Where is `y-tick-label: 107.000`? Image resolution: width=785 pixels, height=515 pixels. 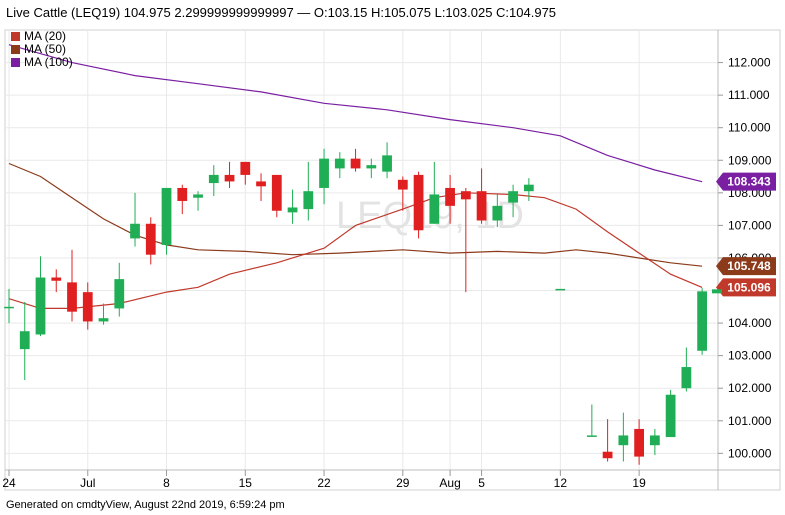 y-tick-label: 107.000 is located at coordinates (750, 225).